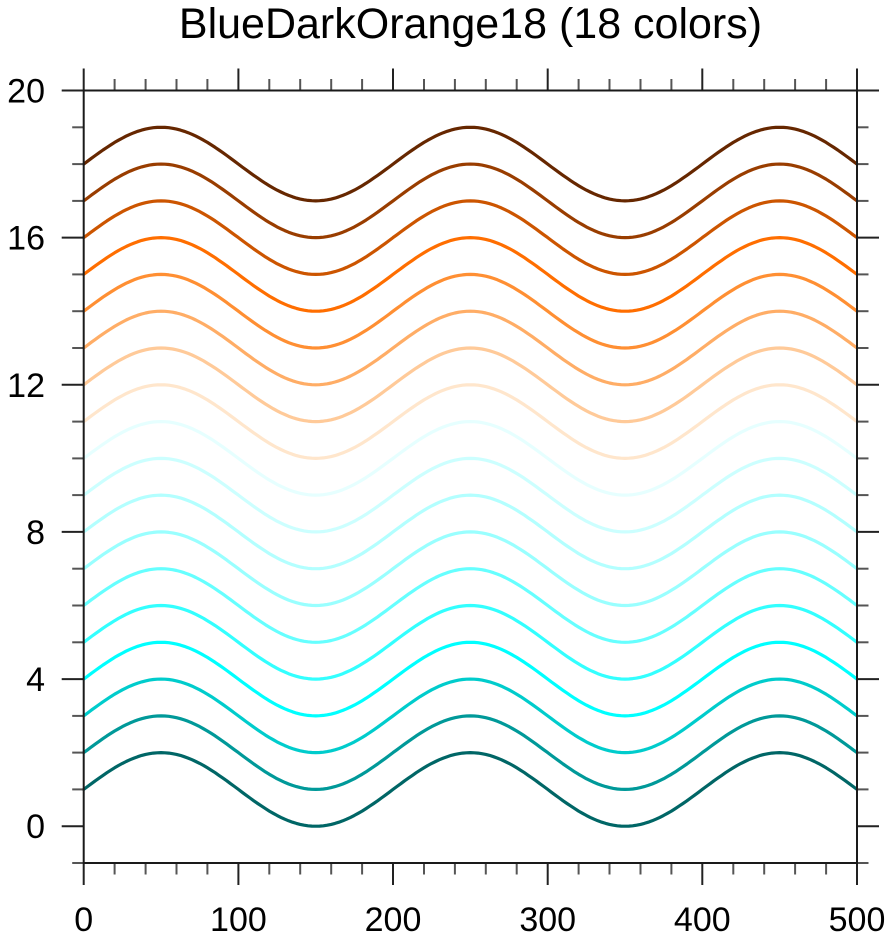 Image resolution: width=886 pixels, height=935 pixels. What do you see at coordinates (26, 386) in the screenshot?
I see `y-tick-label: 12` at bounding box center [26, 386].